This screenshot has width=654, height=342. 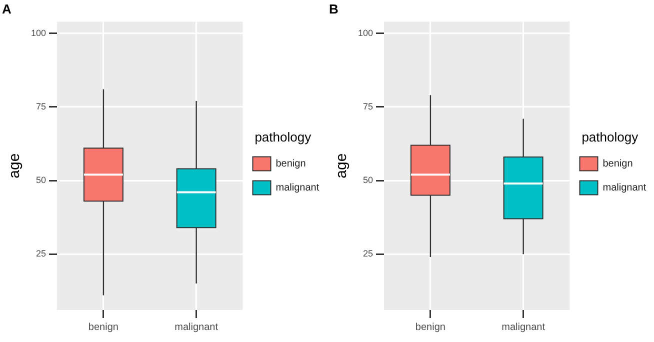 I want to click on chart-title: A, so click(x=7, y=8).